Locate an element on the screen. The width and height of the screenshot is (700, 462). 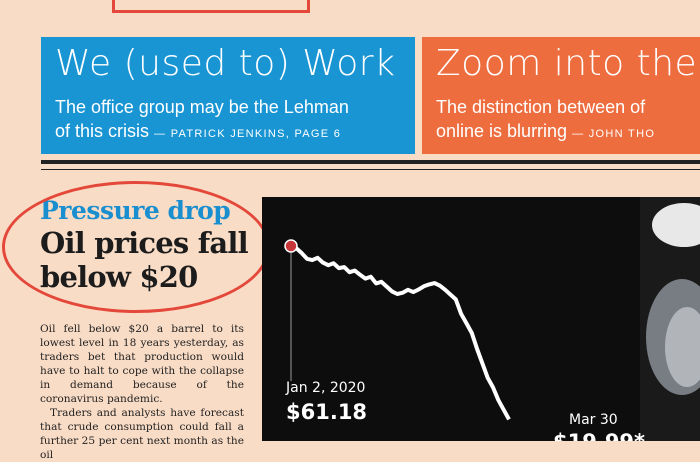
start-point-marker is located at coordinates (291, 246).